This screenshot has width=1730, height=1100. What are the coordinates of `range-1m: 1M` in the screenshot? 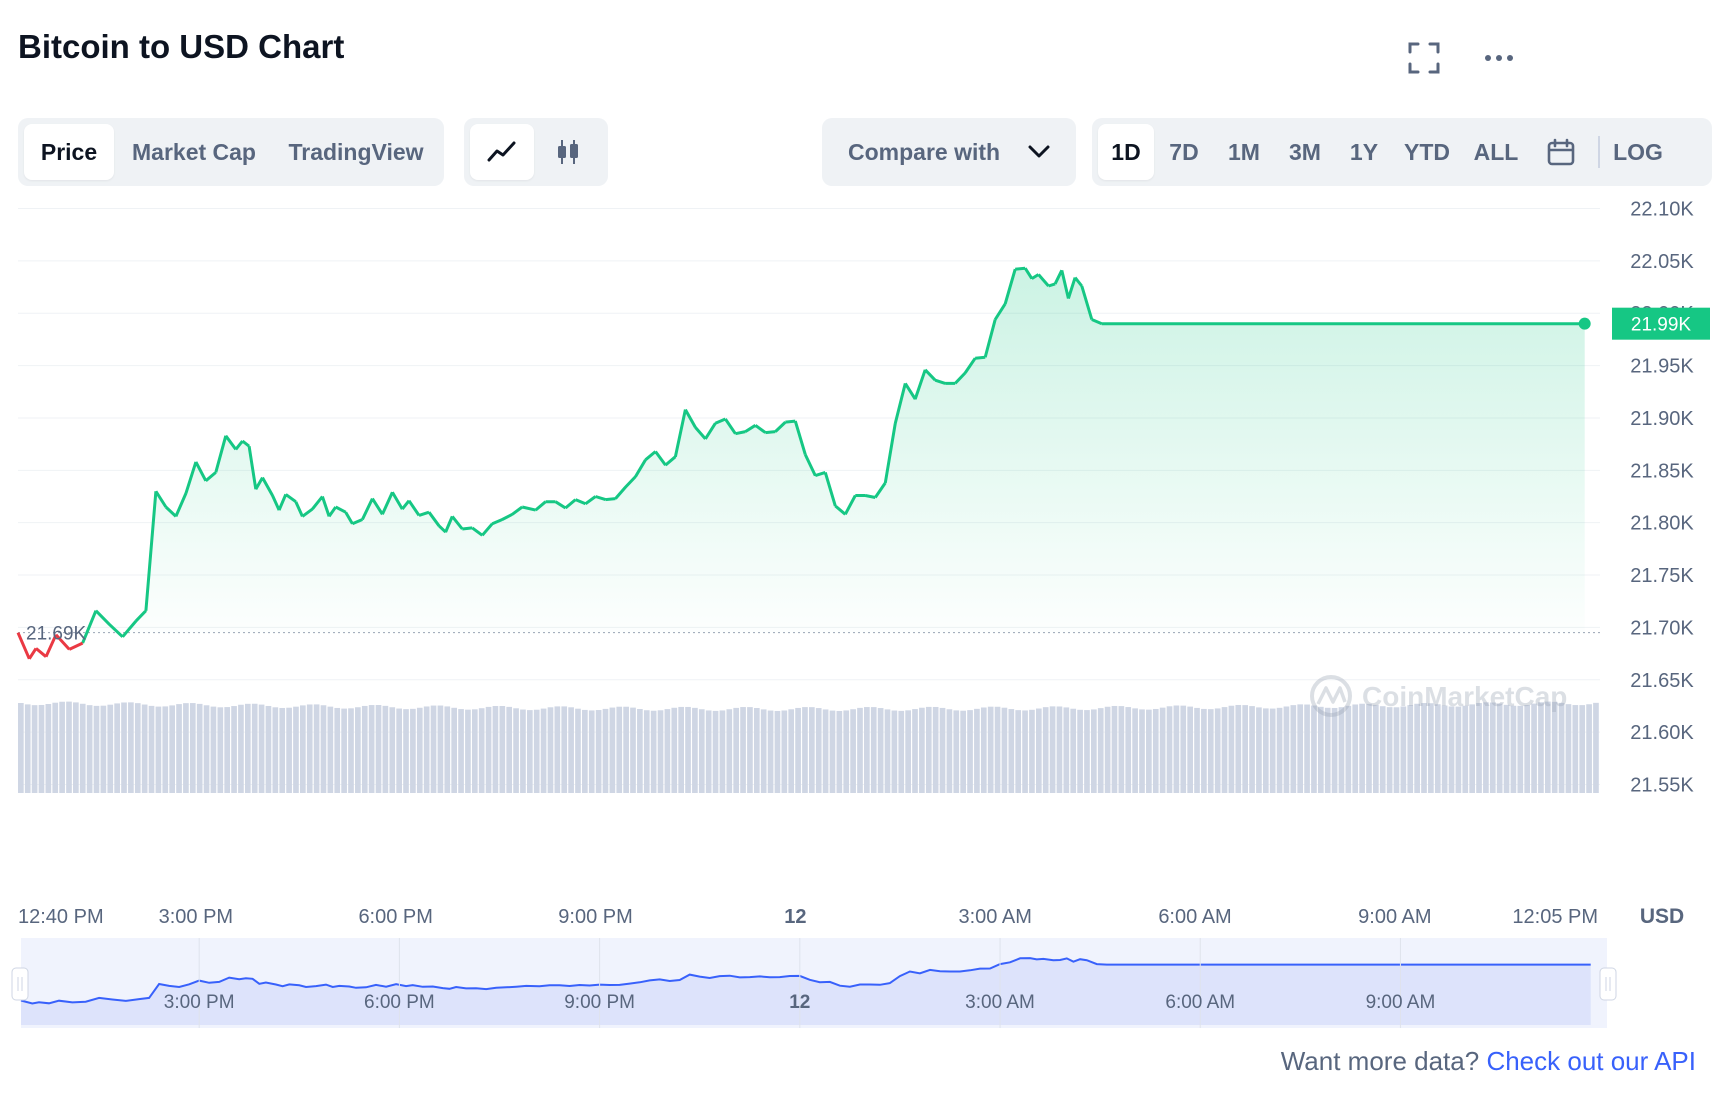 It's located at (1244, 151).